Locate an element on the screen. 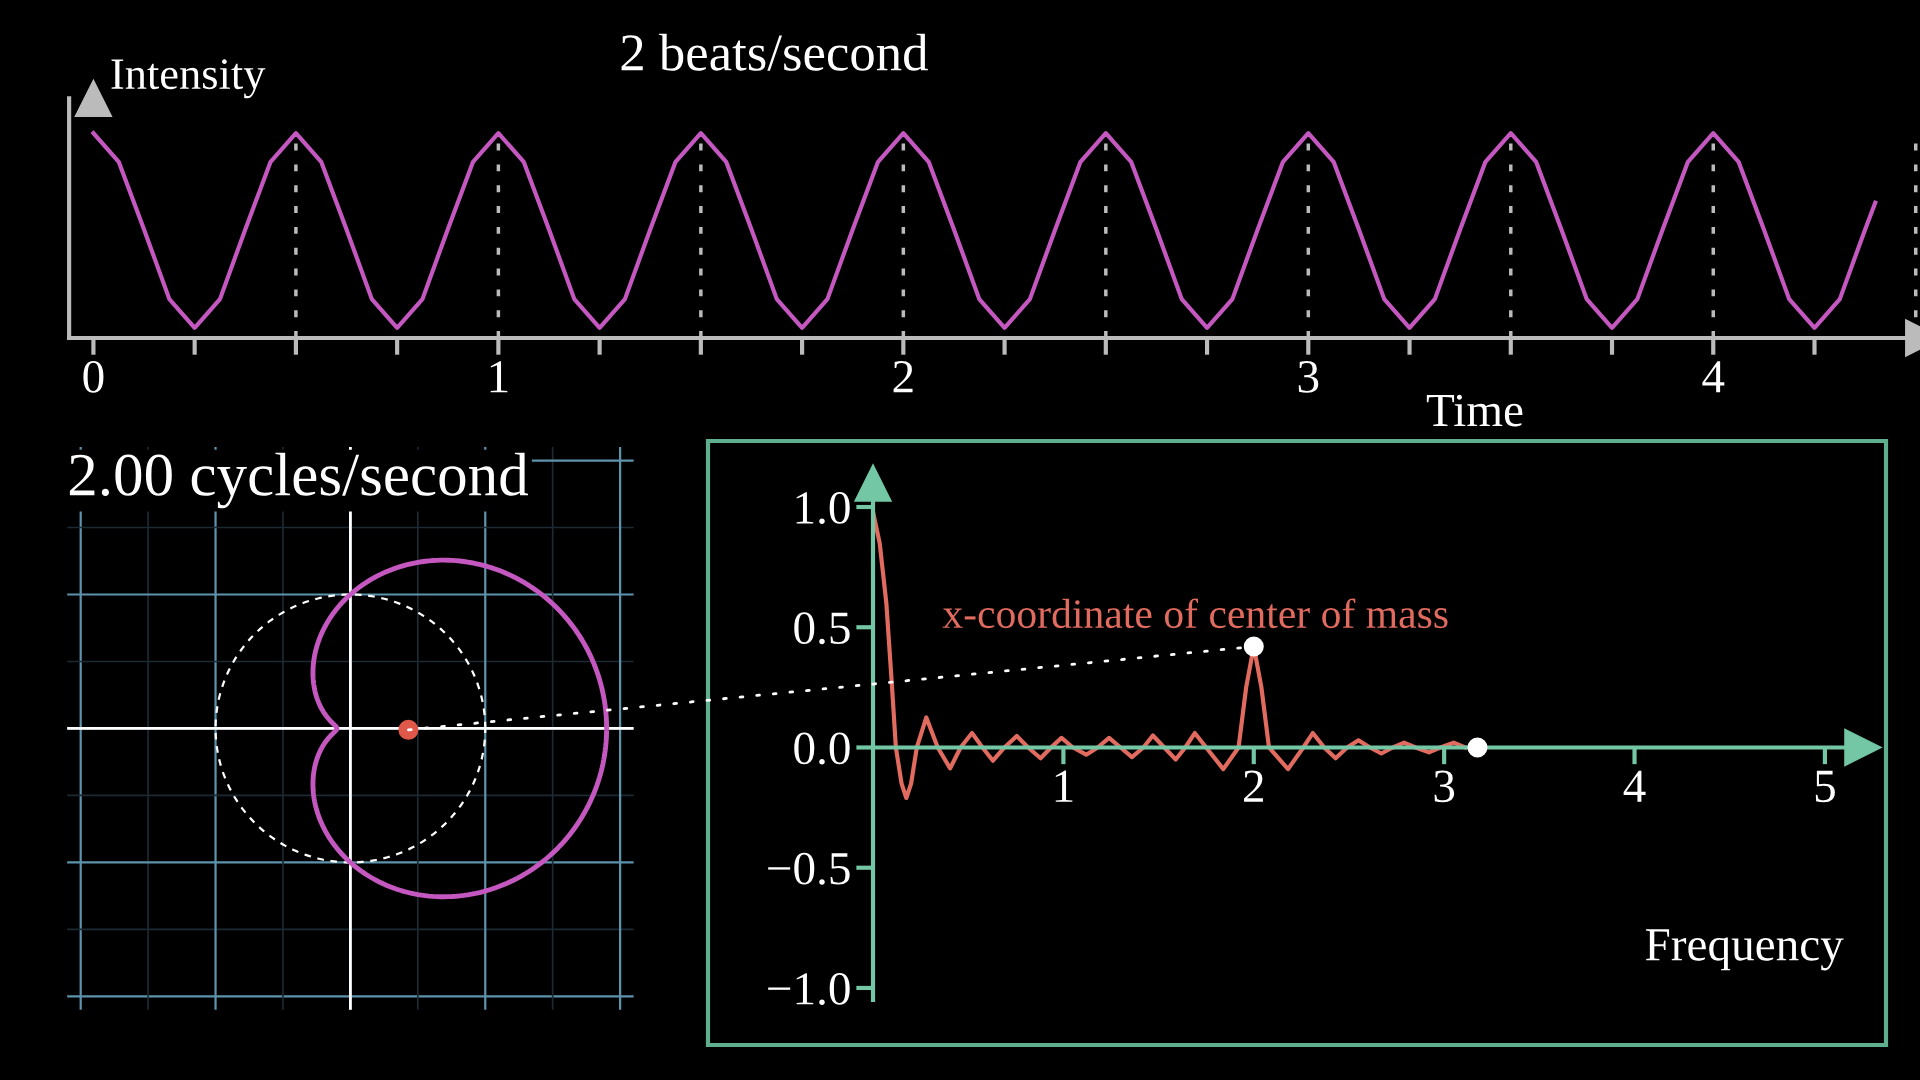 The image size is (1920, 1080). text: 2.00 cycles/second is located at coordinates (299, 480).